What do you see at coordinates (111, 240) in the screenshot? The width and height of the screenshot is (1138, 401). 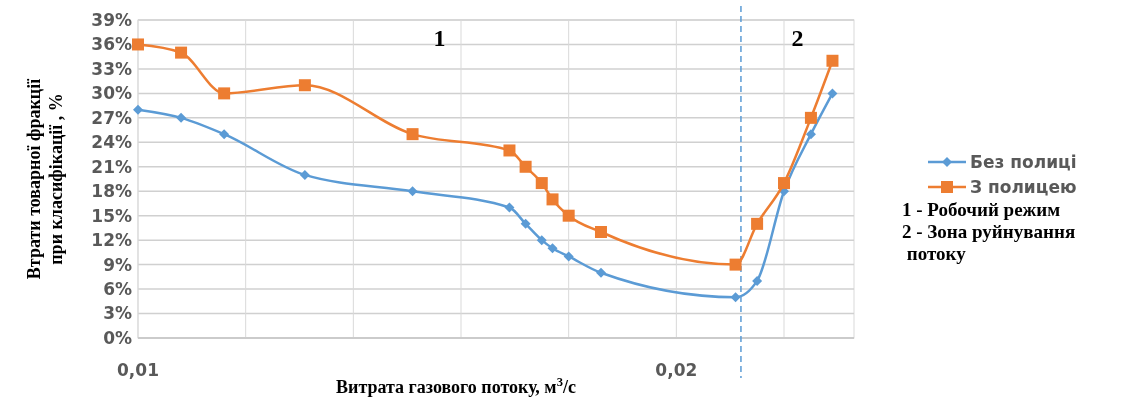 I see `y-tick-label: 12%` at bounding box center [111, 240].